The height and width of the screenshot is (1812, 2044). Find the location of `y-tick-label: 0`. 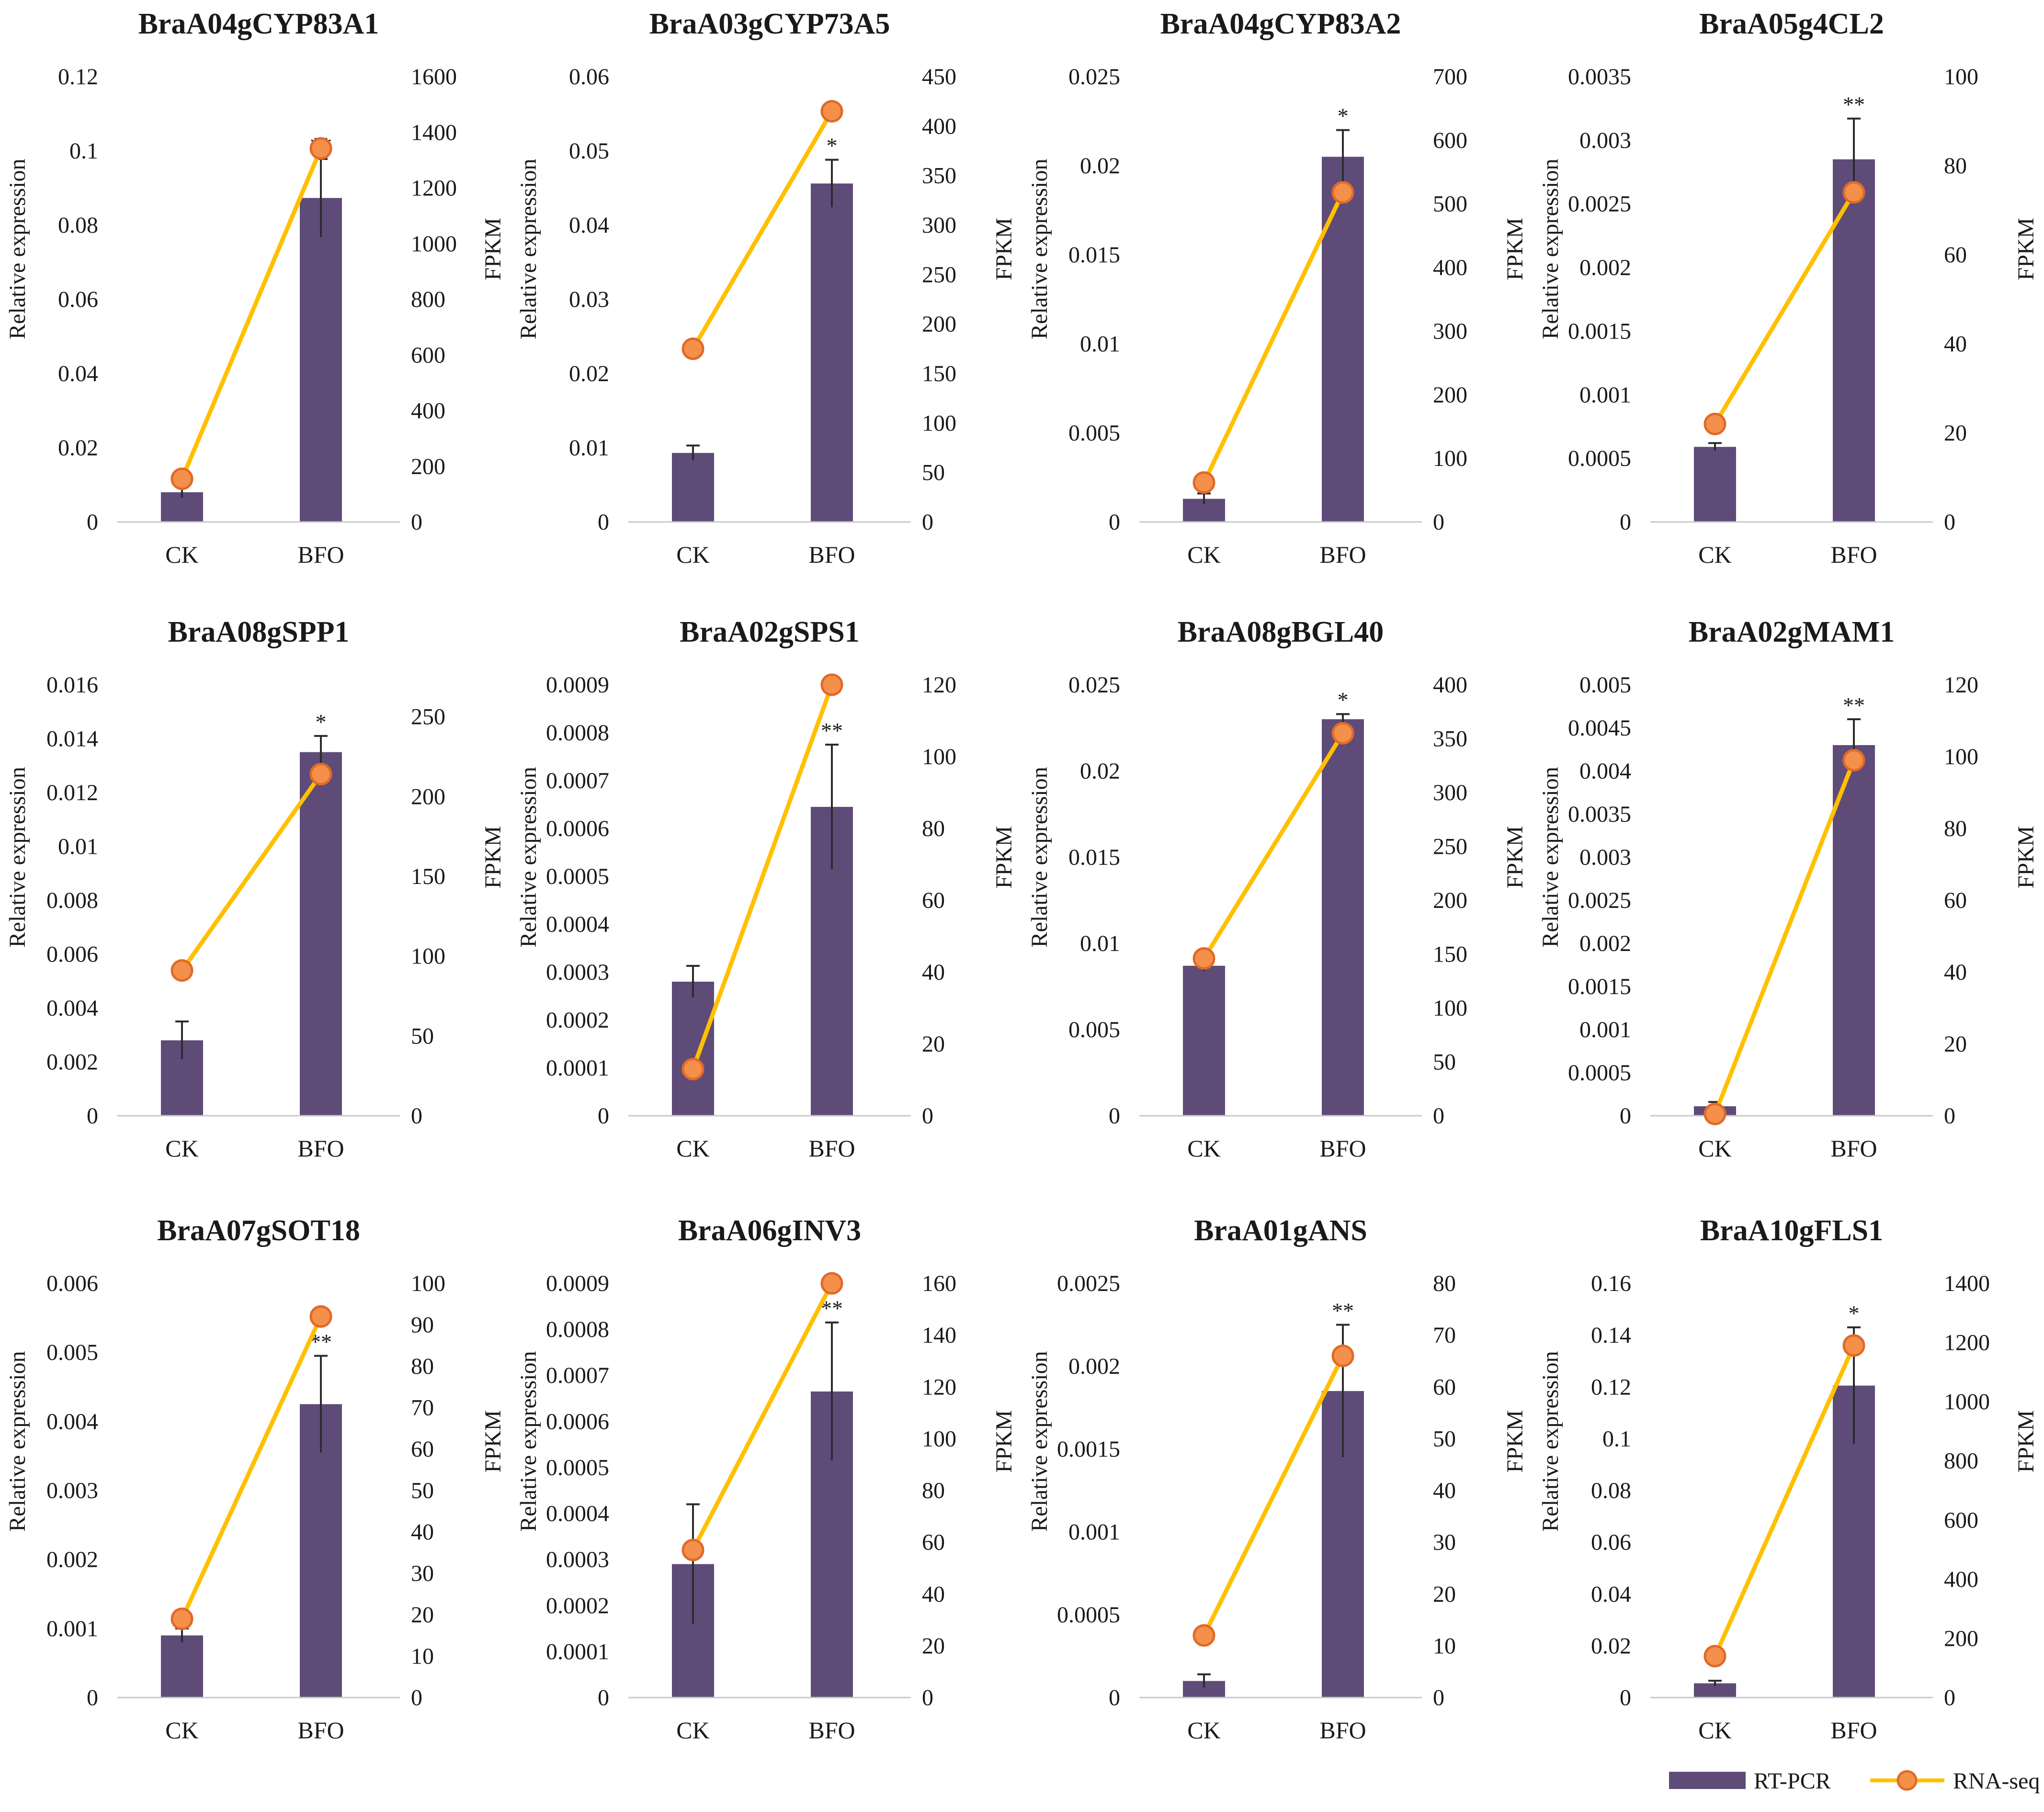

y-tick-label: 0 is located at coordinates (1115, 522).